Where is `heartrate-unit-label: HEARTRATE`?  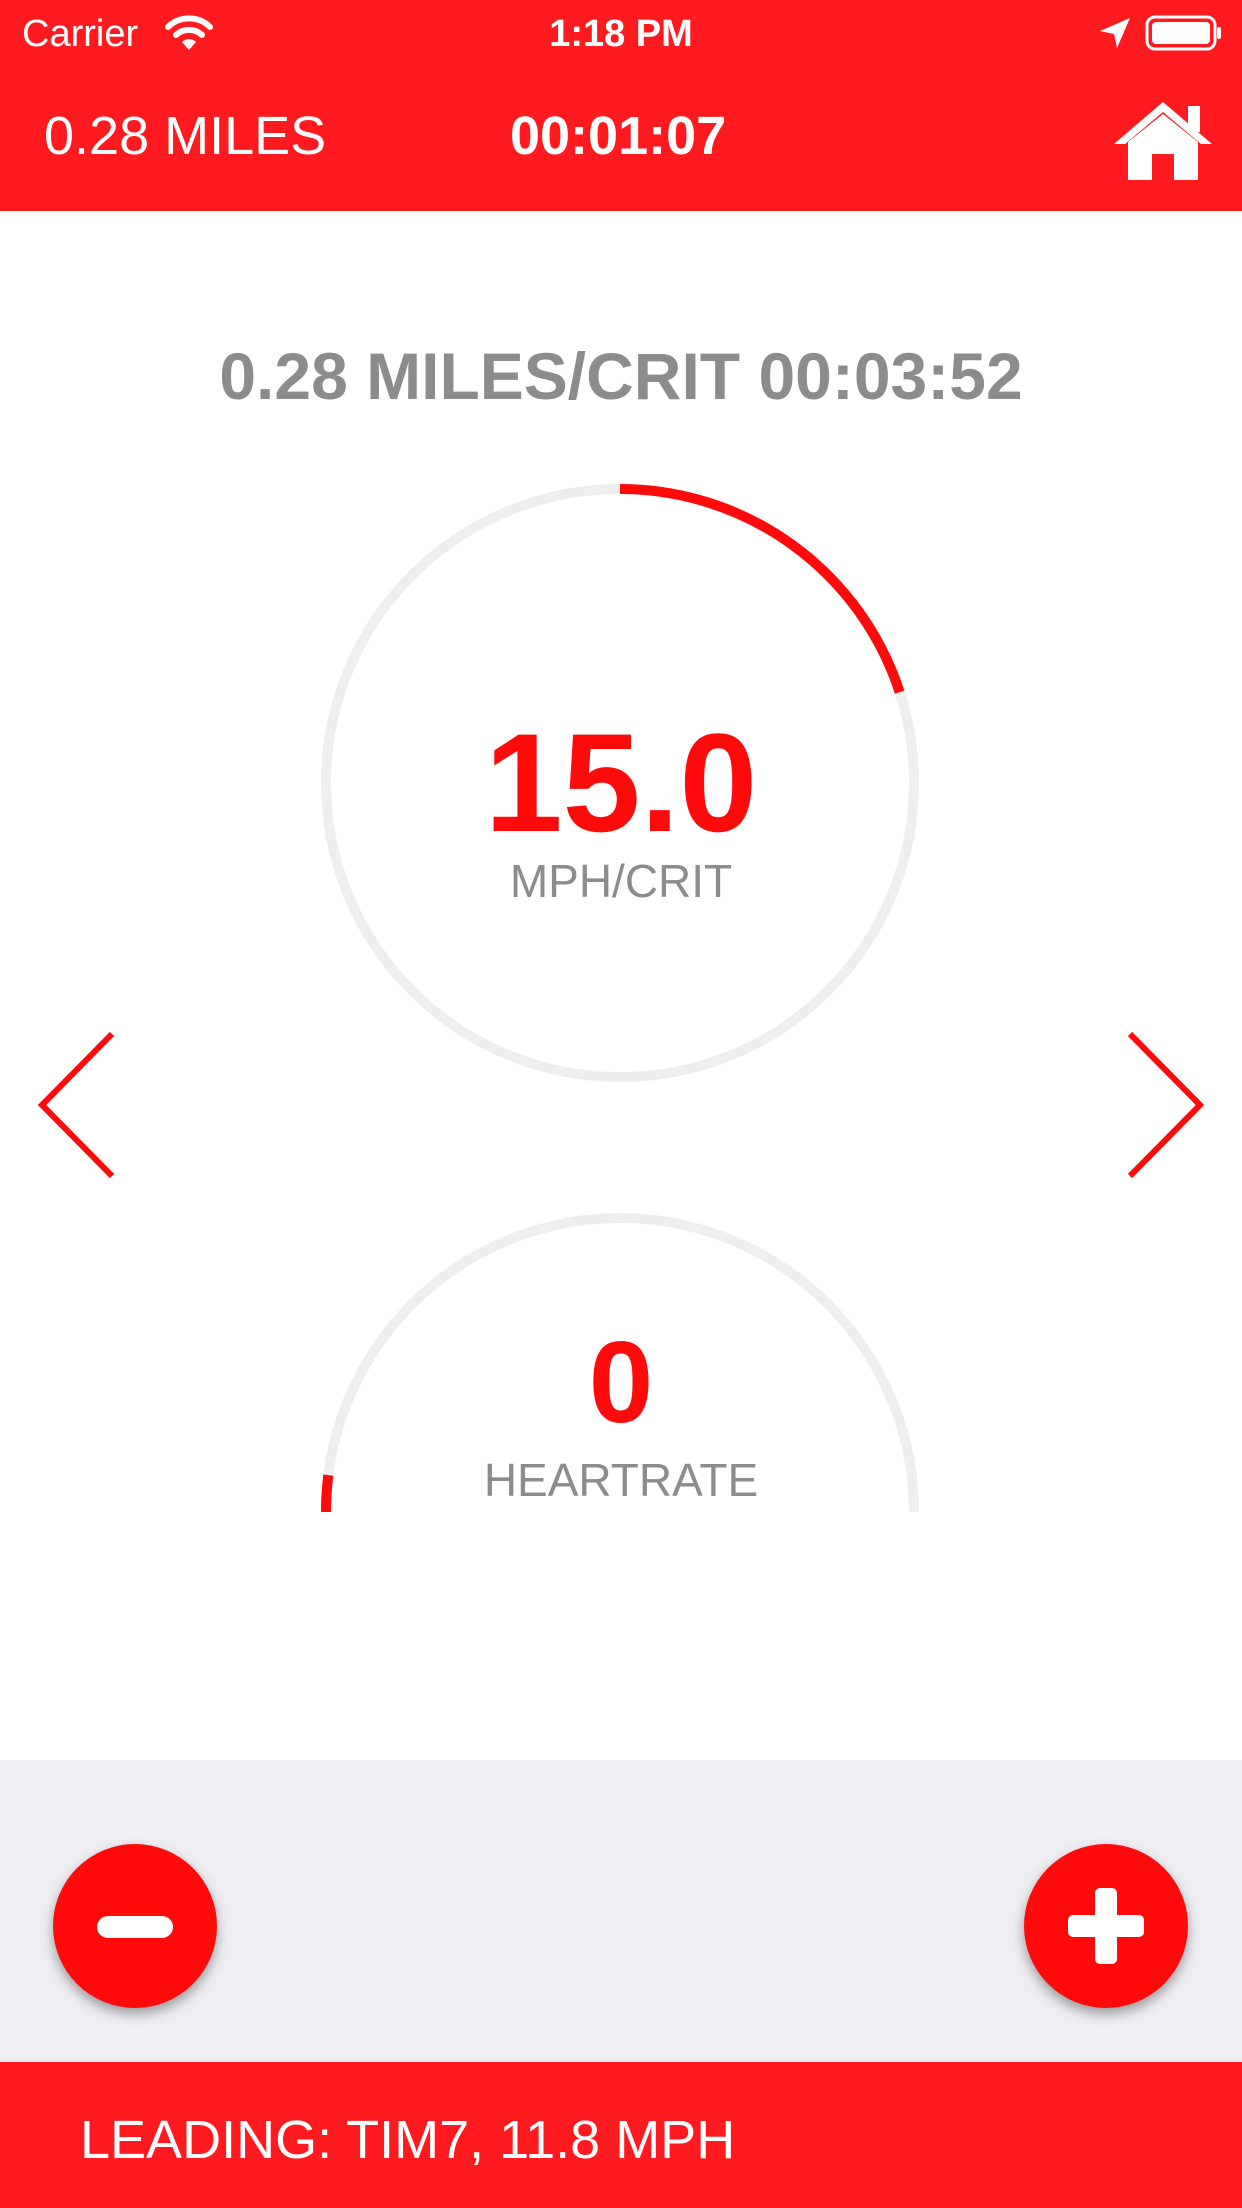 heartrate-unit-label: HEARTRATE is located at coordinates (621, 1480).